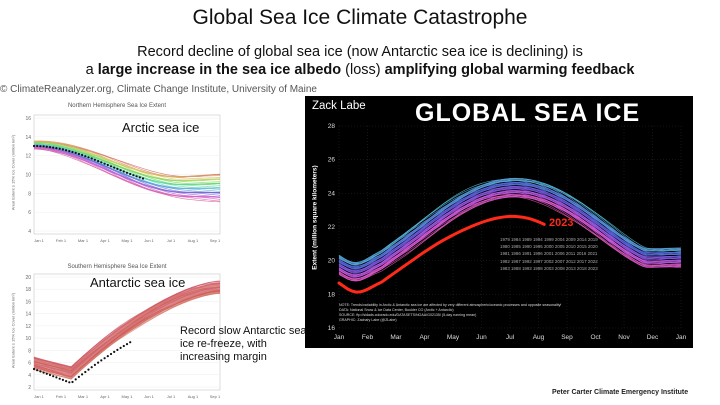  What do you see at coordinates (339, 106) in the screenshot?
I see `author-name: Zack Labe` at bounding box center [339, 106].